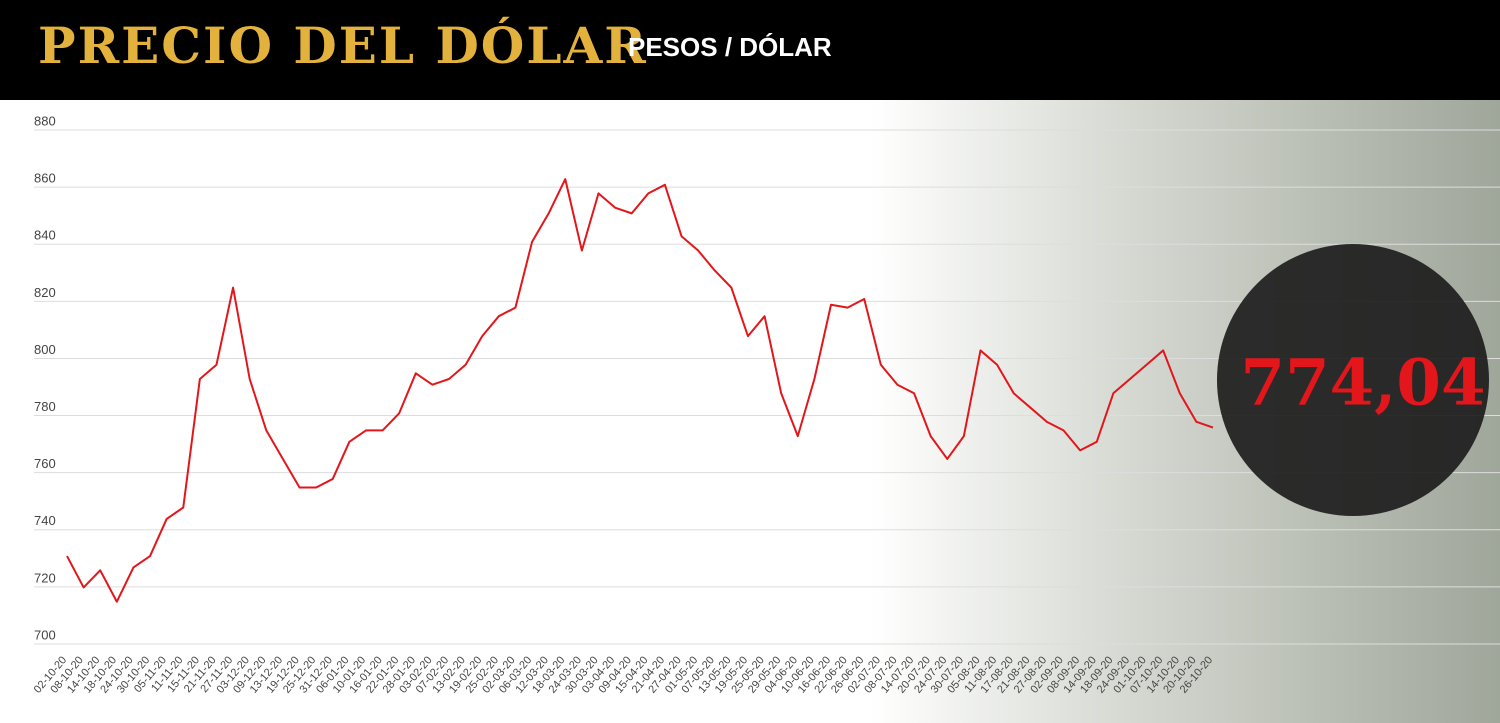 This screenshot has width=1500, height=723. I want to click on y-tick-label: 700, so click(45, 634).